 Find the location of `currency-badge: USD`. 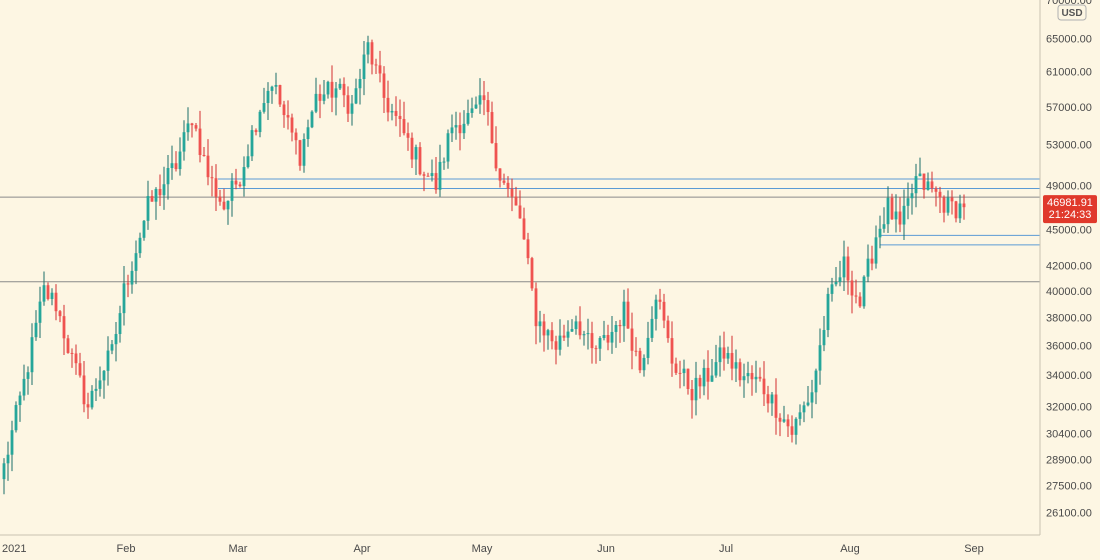

currency-badge: USD is located at coordinates (1072, 12).